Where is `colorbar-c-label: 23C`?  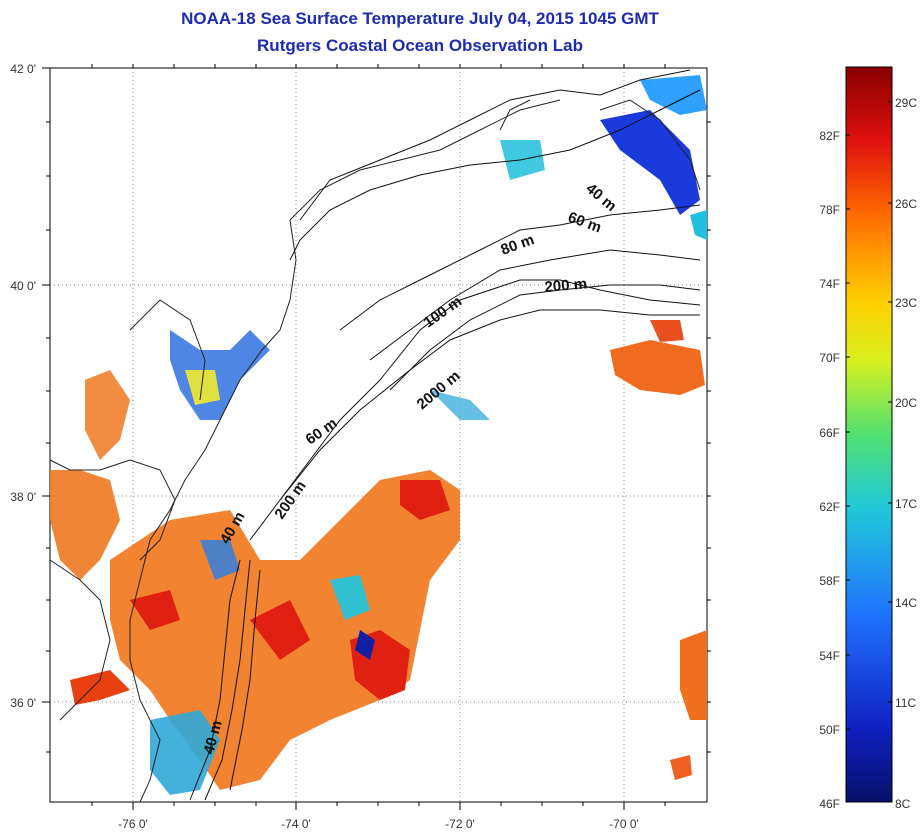
colorbar-c-label: 23C is located at coordinates (906, 303).